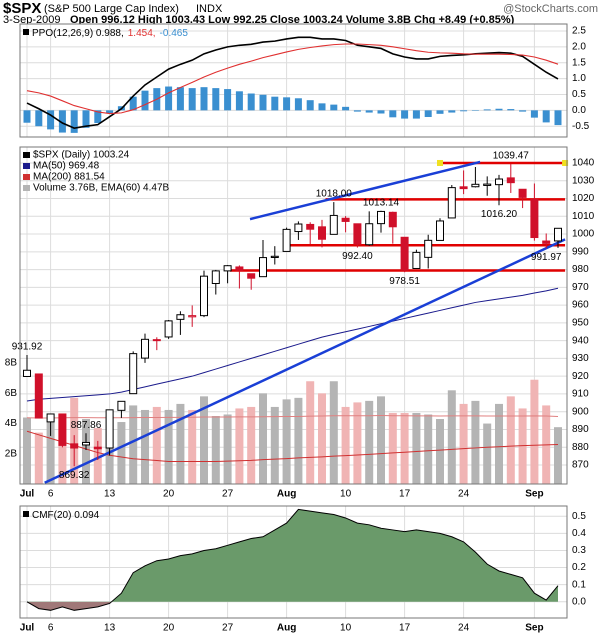  Describe the element at coordinates (580, 269) in the screenshot. I see `y-tick-label: 980` at that location.